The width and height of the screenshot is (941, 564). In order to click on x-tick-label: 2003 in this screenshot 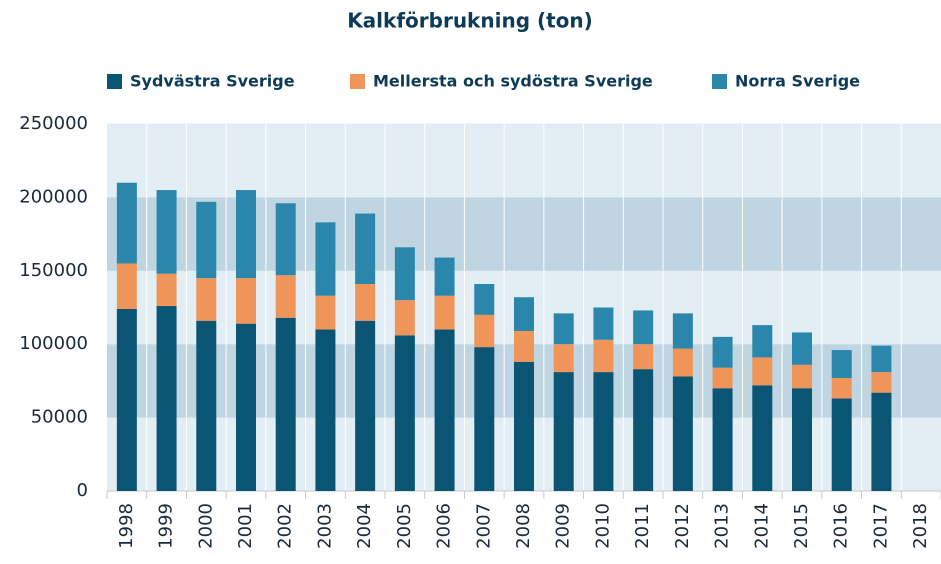, I will do `click(324, 526)`.